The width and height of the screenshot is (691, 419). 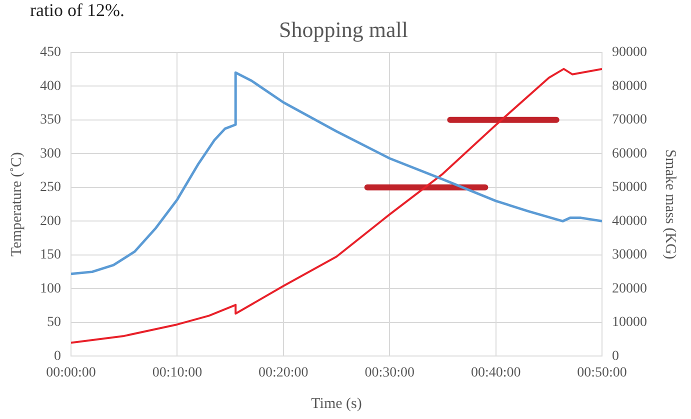 I want to click on x-axis-title: Time (s), so click(x=336, y=404).